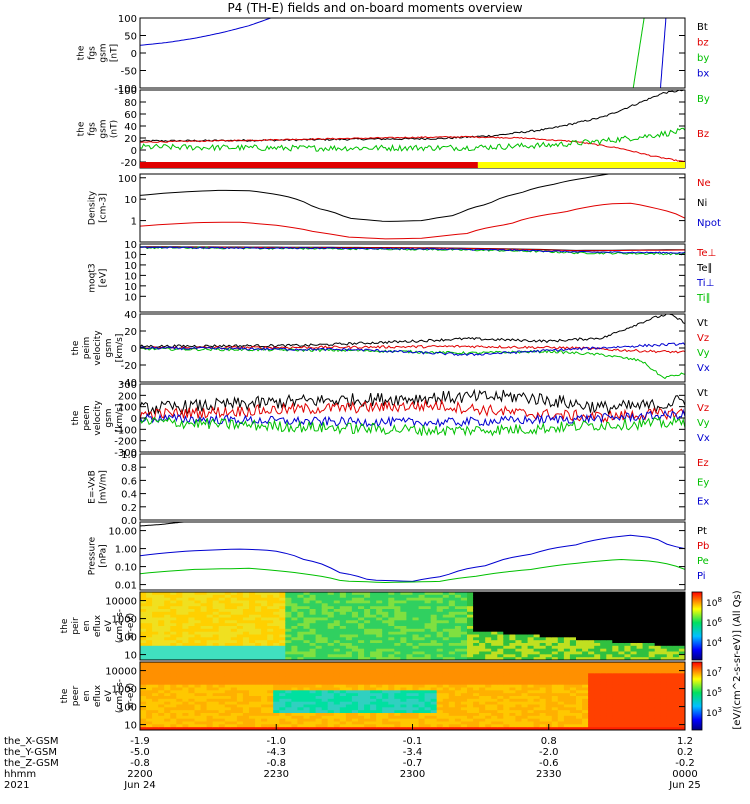 This screenshot has height=804, width=750. I want to click on x-tick-label: -0.8, so click(276, 763).